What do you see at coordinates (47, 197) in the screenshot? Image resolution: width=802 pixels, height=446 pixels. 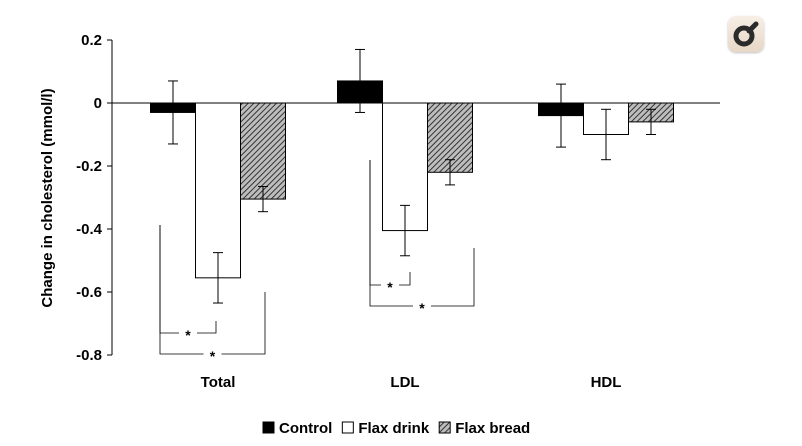 I see `y-axis-label: Change in cholesterol (mmol/l)` at bounding box center [47, 197].